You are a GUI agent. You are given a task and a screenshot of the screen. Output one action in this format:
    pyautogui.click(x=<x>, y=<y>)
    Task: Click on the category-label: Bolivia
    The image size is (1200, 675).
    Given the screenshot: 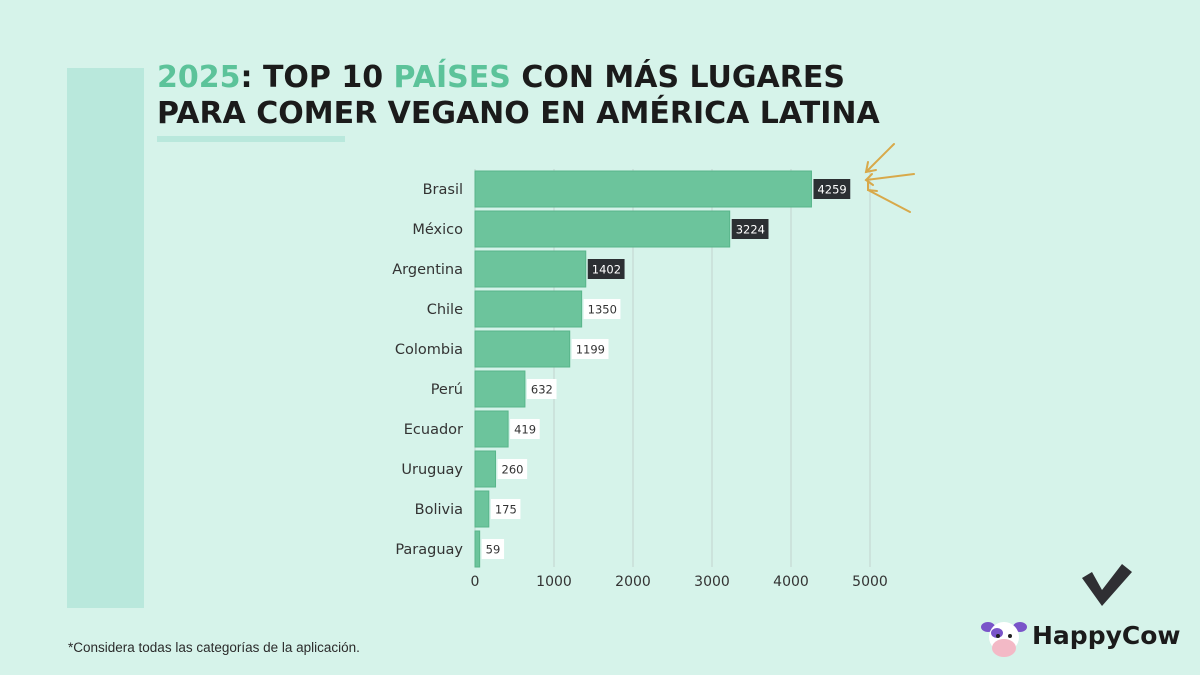 What is the action you would take?
    pyautogui.click(x=439, y=510)
    